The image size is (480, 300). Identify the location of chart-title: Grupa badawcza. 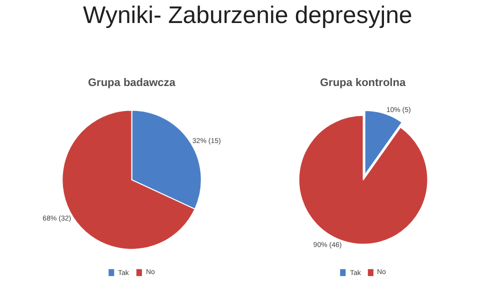
(132, 83).